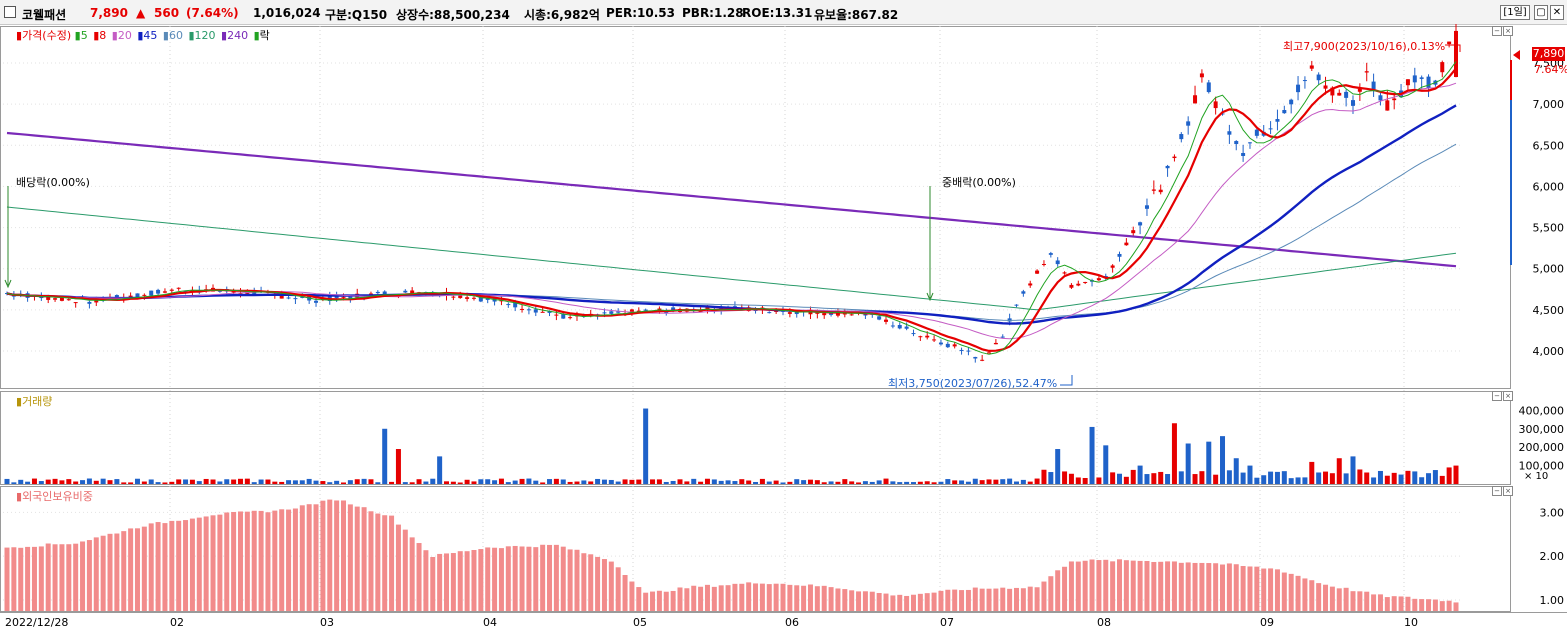 The height and width of the screenshot is (630, 1567). What do you see at coordinates (1515, 12) in the screenshot?
I see `period-button: [1일]` at bounding box center [1515, 12].